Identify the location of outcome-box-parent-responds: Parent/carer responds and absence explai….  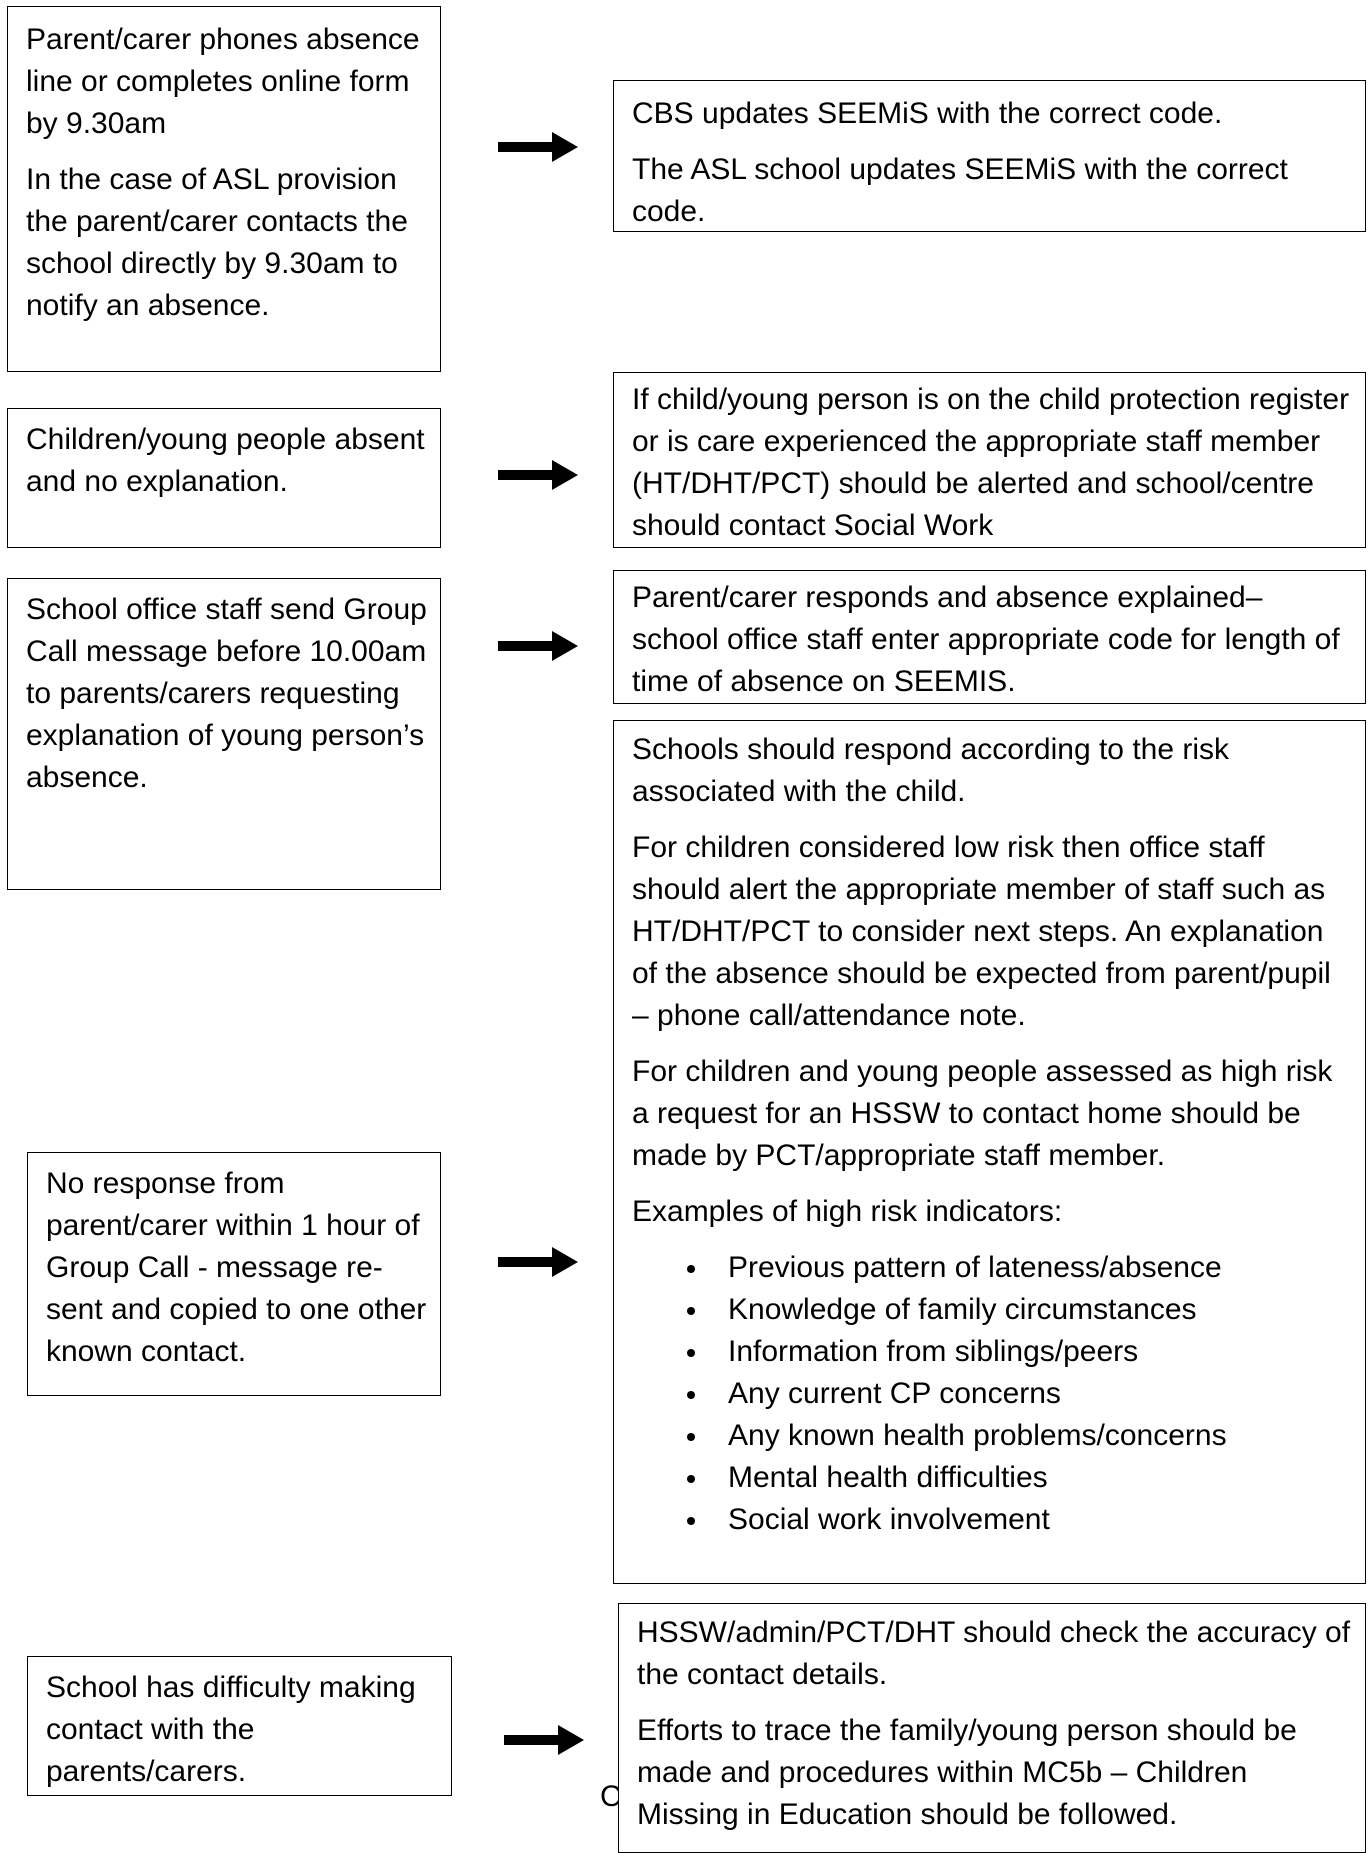
(989, 637).